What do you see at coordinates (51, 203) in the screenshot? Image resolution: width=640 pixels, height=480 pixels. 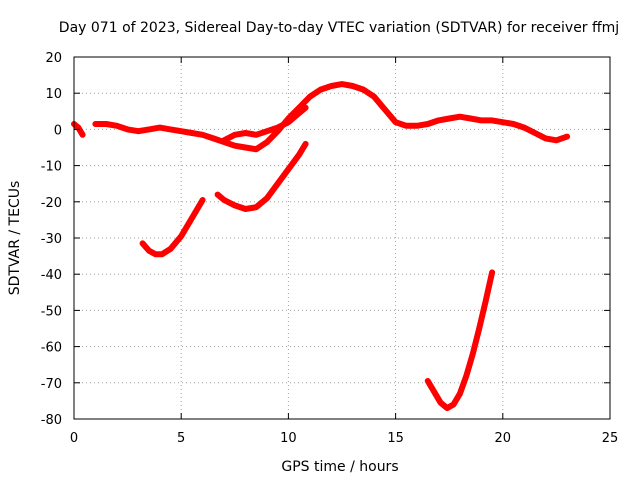 I see `y-tick-label: -20` at bounding box center [51, 203].